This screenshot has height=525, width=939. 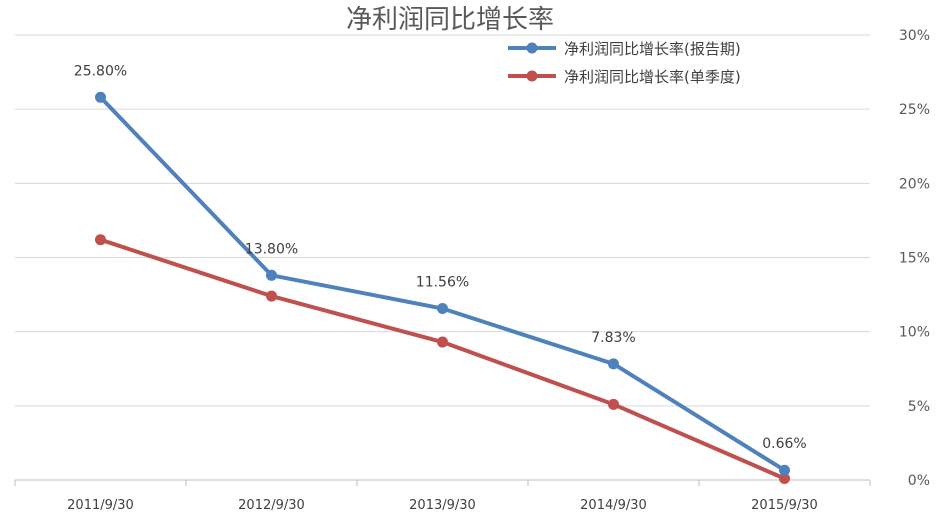 I want to click on y-tick-label: 0%, so click(x=919, y=481).